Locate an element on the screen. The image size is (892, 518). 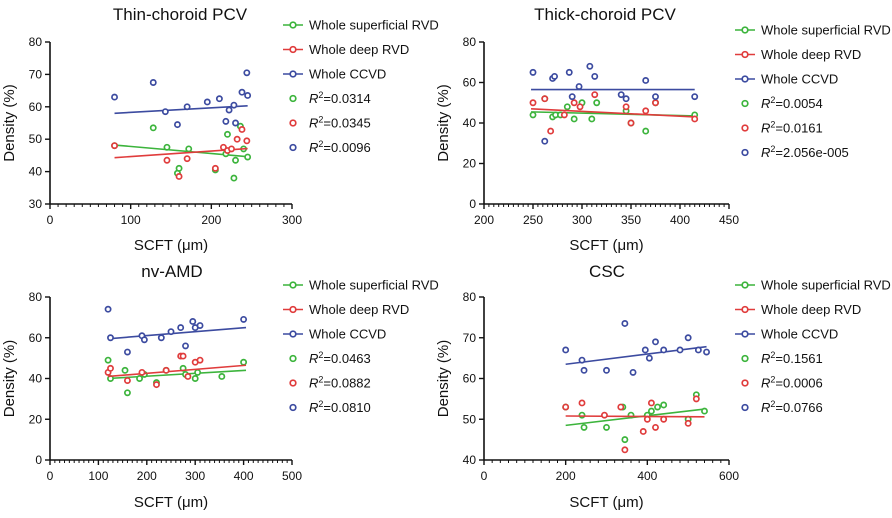
x-tick-label: 600 is located at coordinates (729, 476).